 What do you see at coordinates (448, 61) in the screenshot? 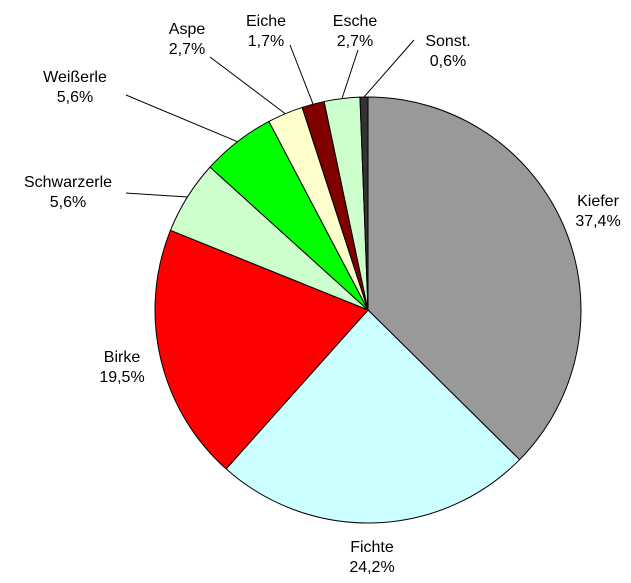
I see `slice-value-label: 0,6%` at bounding box center [448, 61].